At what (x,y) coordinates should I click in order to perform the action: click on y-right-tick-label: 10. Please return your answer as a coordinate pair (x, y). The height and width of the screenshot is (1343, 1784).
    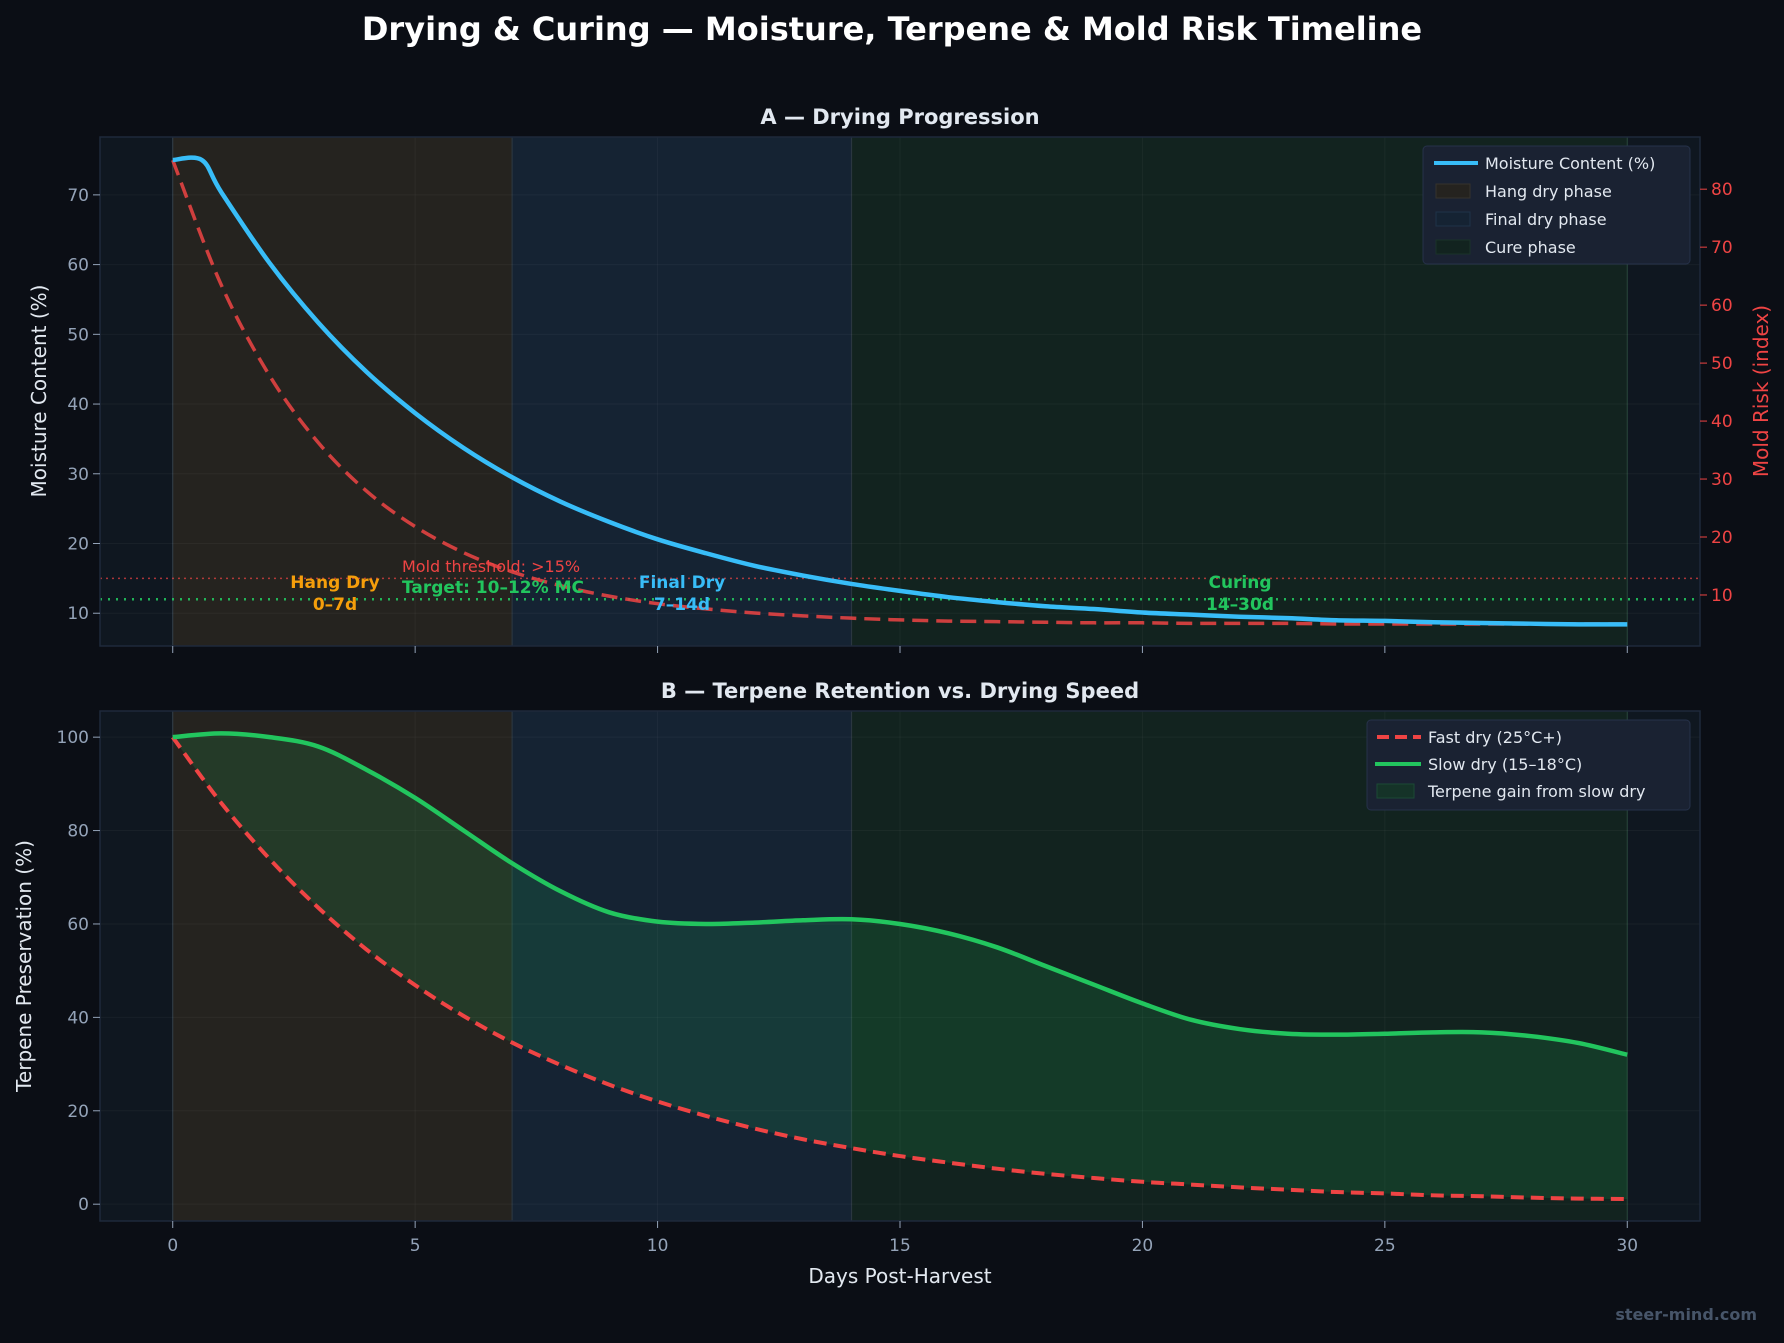
    Looking at the image, I should click on (1722, 596).